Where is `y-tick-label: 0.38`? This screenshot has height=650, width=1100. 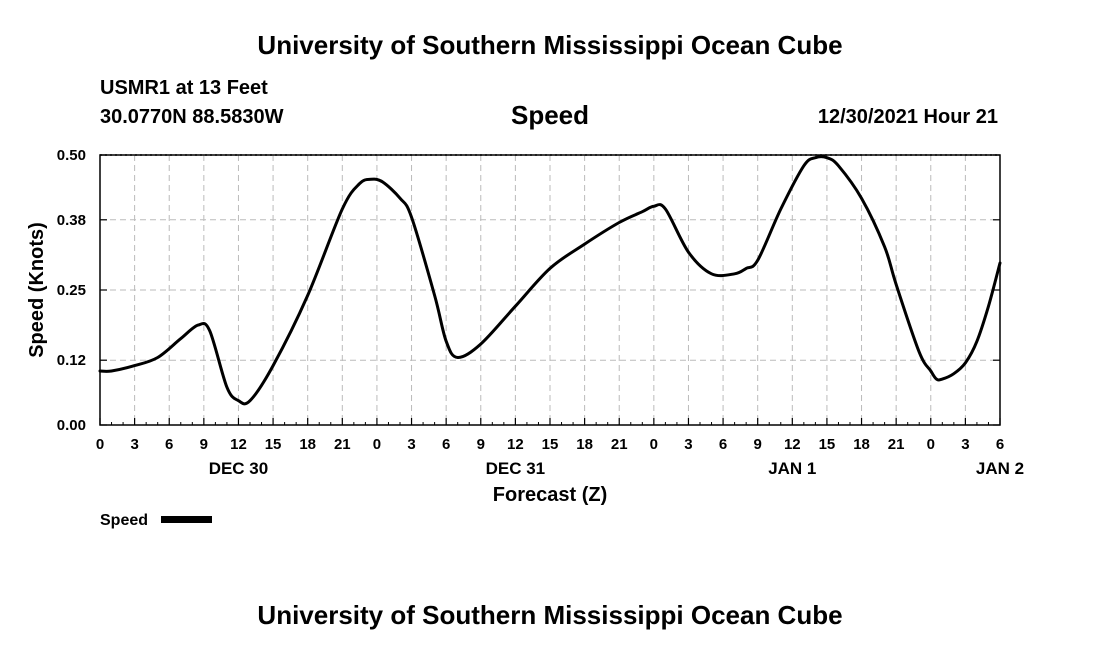
y-tick-label: 0.38 is located at coordinates (71, 220).